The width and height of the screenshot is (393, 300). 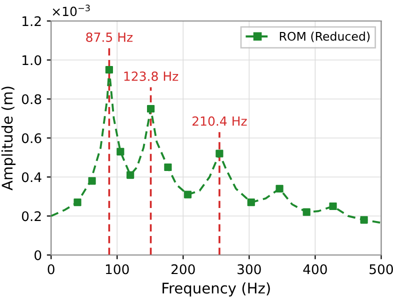 What do you see at coordinates (219, 121) in the screenshot?
I see `ref-line-label: 210.4 Hz` at bounding box center [219, 121].